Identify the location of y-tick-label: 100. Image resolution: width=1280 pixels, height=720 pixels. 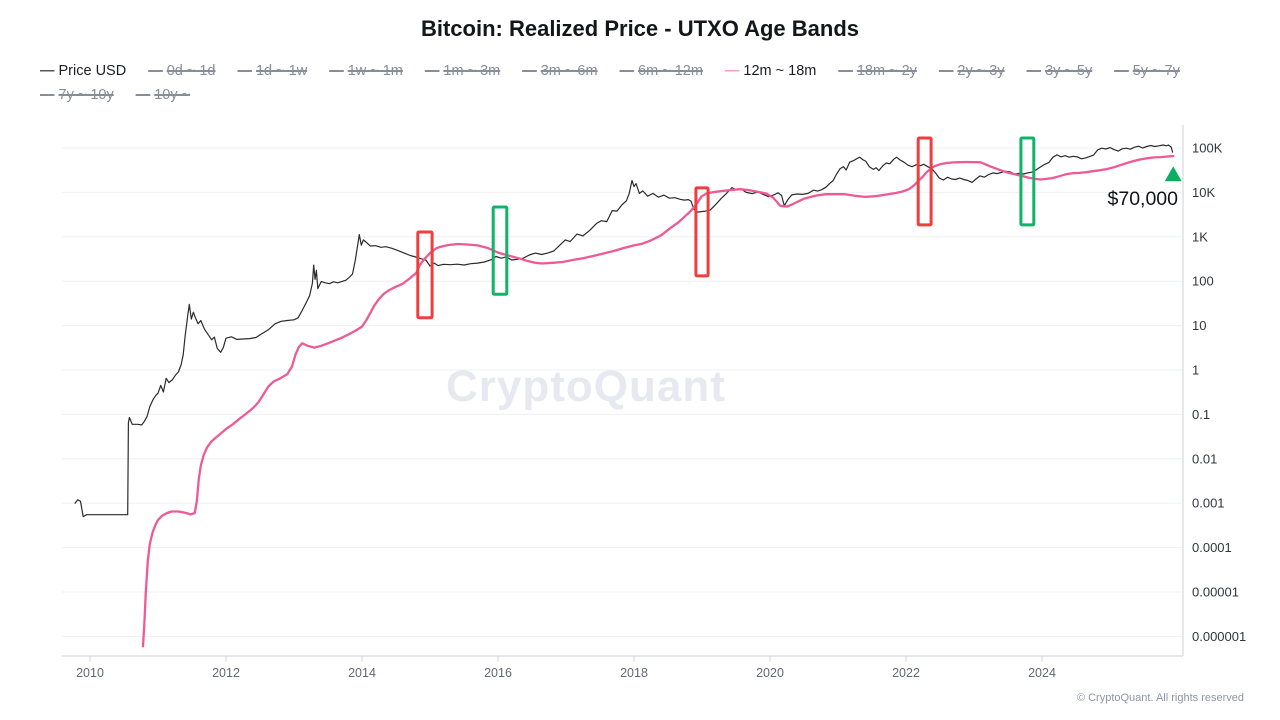
(1203, 281).